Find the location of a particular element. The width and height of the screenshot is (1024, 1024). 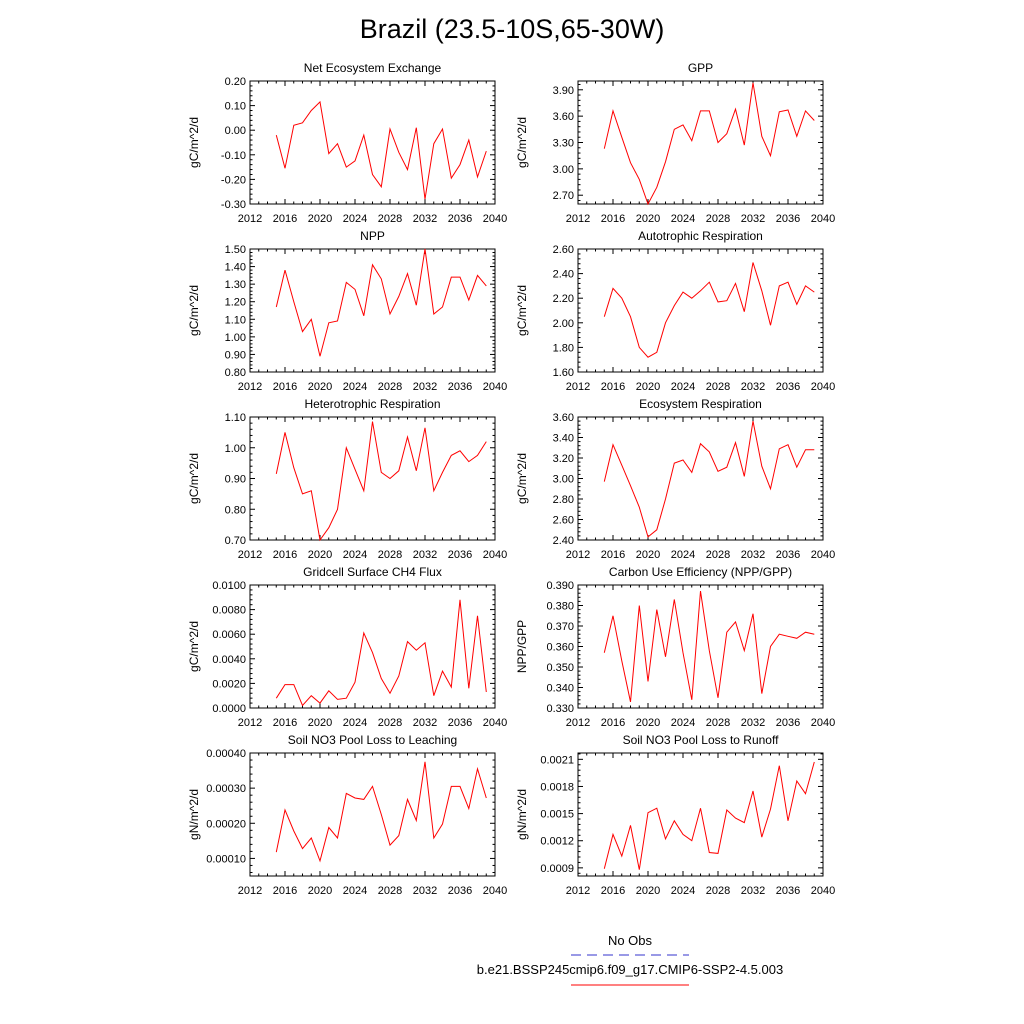

chart-title: Autotrophic Respiration is located at coordinates (700, 236).